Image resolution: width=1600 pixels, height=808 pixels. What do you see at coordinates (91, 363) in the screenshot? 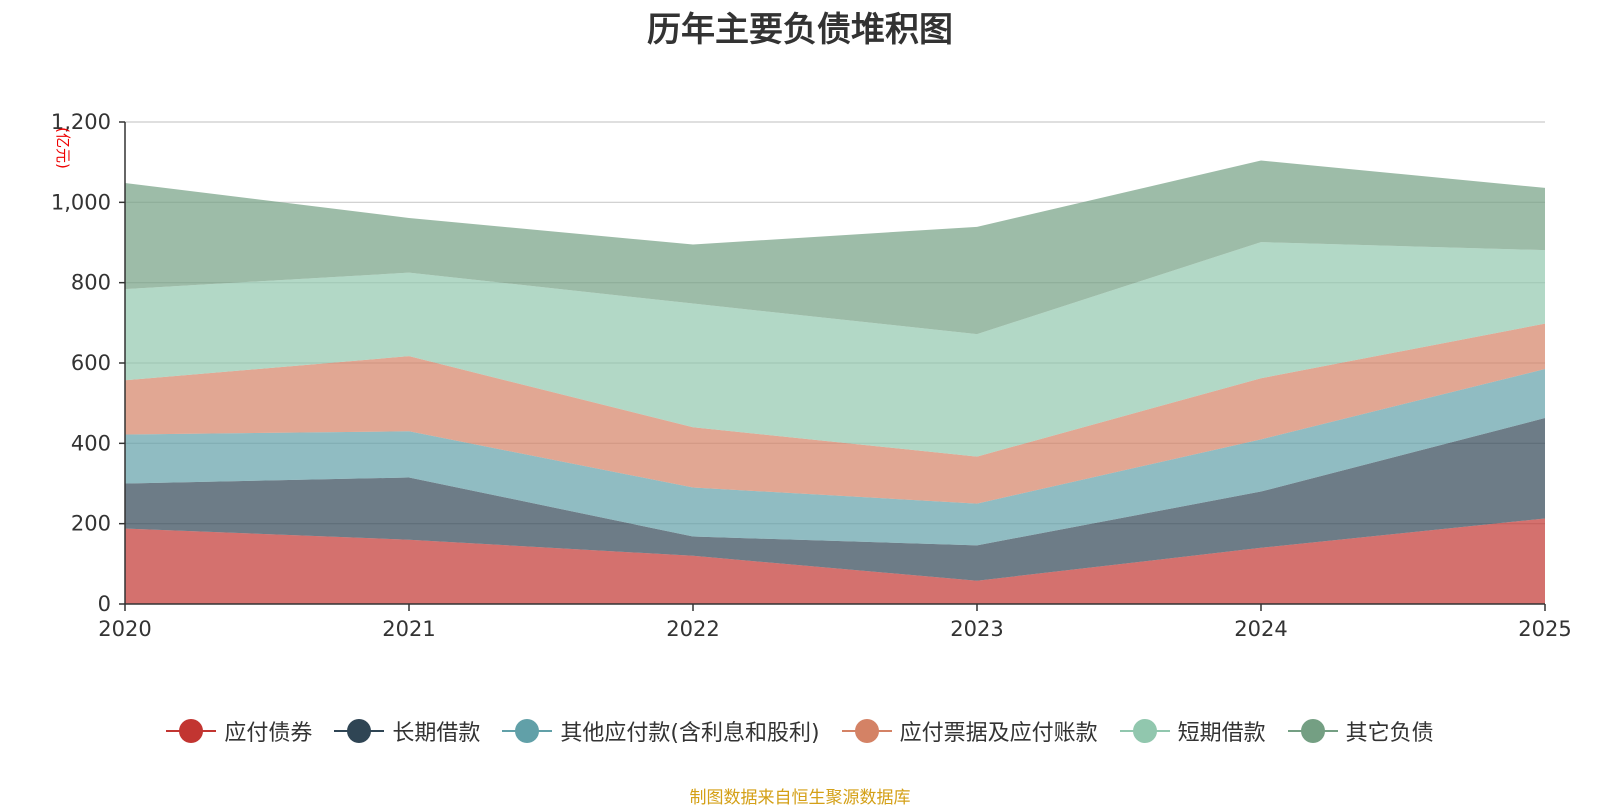
I see `y-tick-label: 600` at bounding box center [91, 363].